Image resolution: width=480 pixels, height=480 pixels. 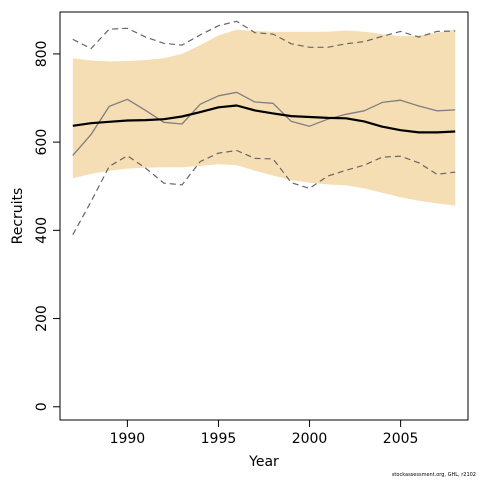 I want to click on y-axis-title: Recruits, so click(x=18, y=216).